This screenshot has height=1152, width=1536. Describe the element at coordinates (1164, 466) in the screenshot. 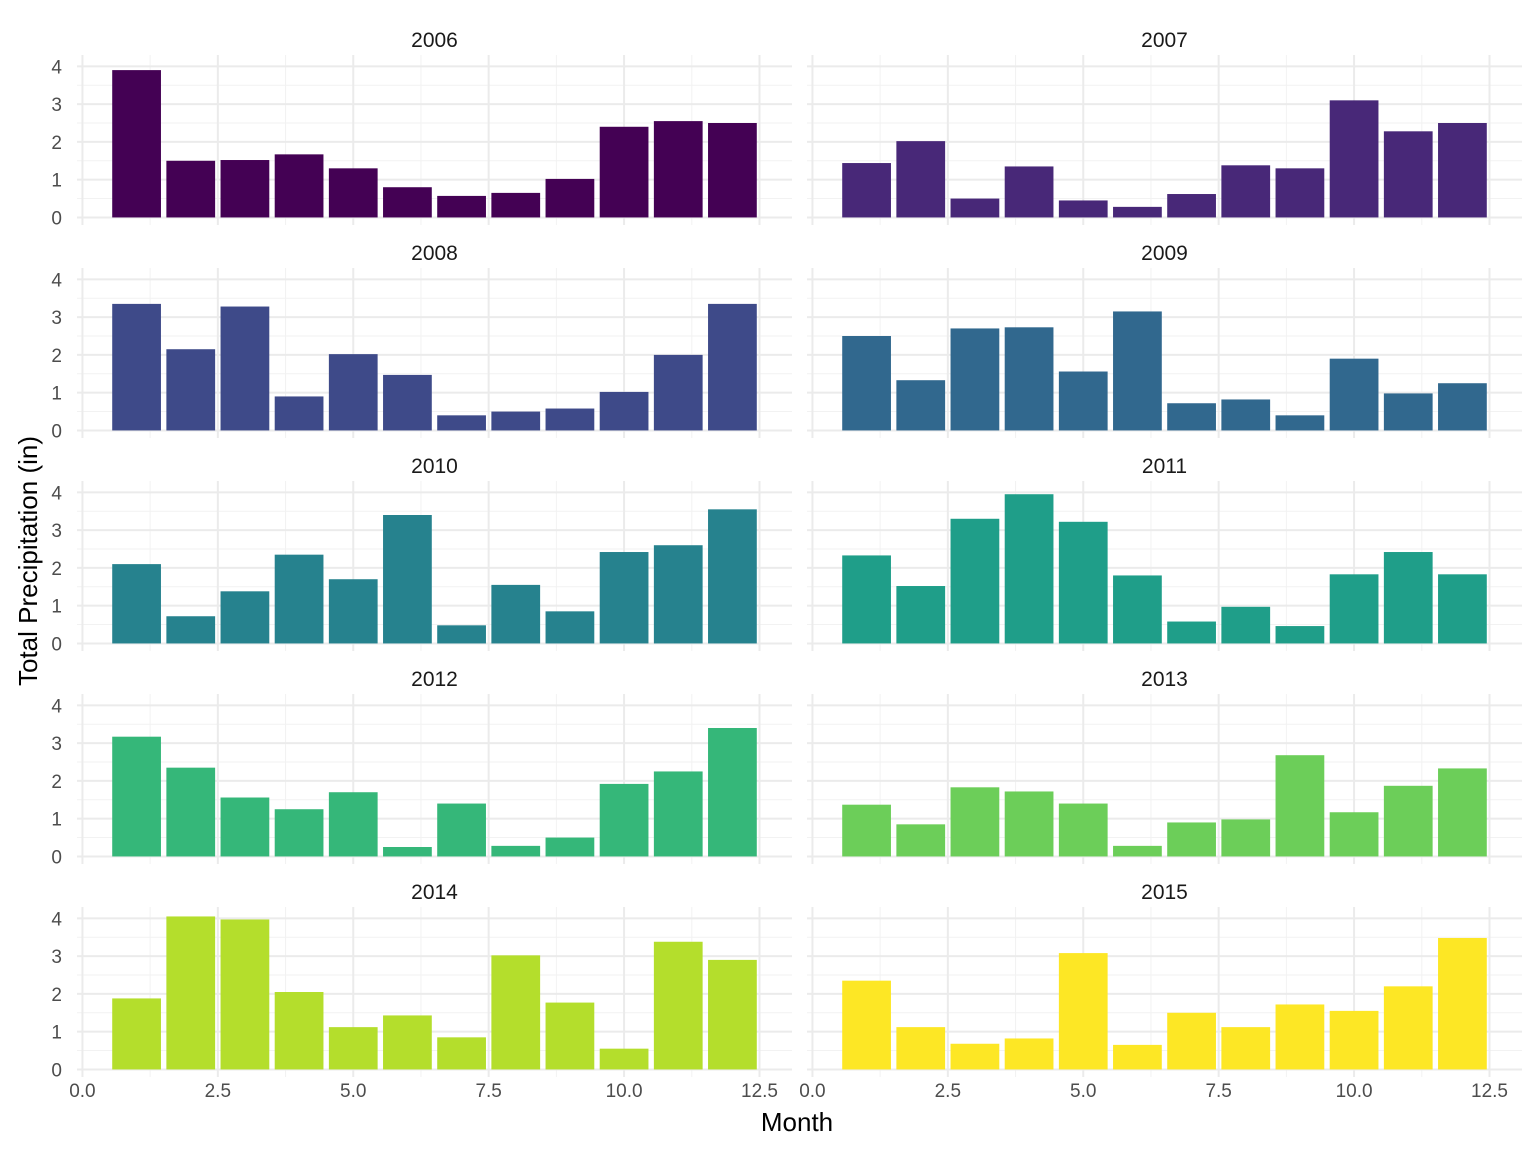

I see `facet-title: 2011` at that location.